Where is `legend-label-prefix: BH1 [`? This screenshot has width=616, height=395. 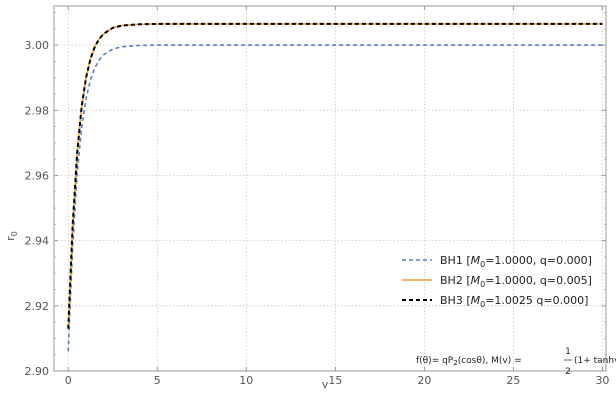 legend-label-prefix: BH1 [ is located at coordinates (455, 260).